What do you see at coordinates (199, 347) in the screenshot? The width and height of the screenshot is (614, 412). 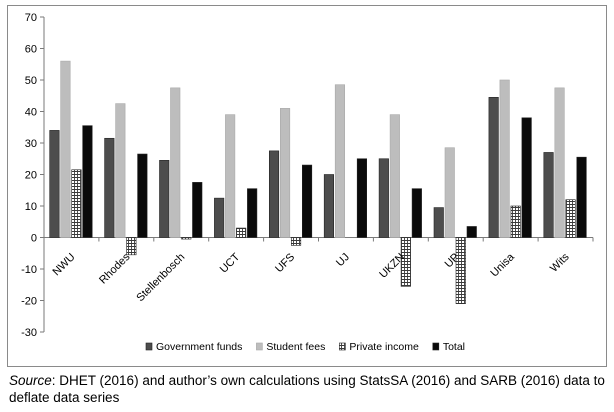 I see `legend-label: Government funds` at bounding box center [199, 347].